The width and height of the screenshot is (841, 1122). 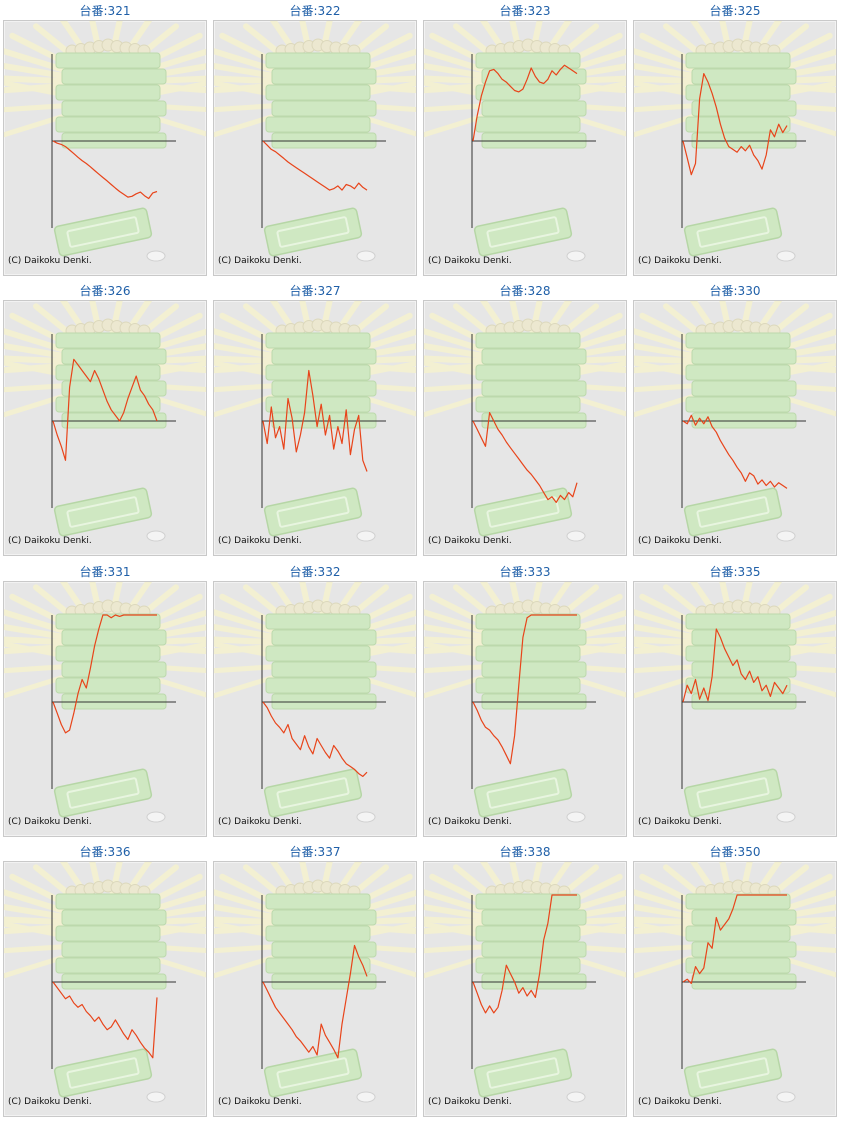 I want to click on chart-card: 台番:325 (C) Daikoku Denki., so click(x=735, y=140).